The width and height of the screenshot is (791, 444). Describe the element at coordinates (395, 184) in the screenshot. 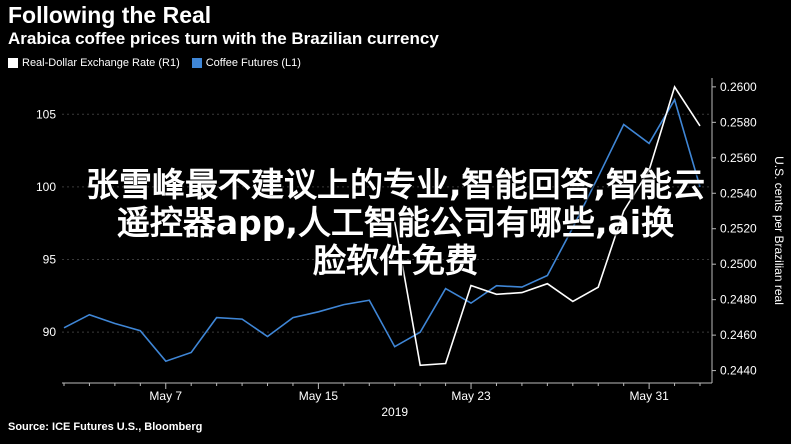

I see `overlay-line-1: 张雪峰最不建议上的专业,智能回答,智能云` at that location.